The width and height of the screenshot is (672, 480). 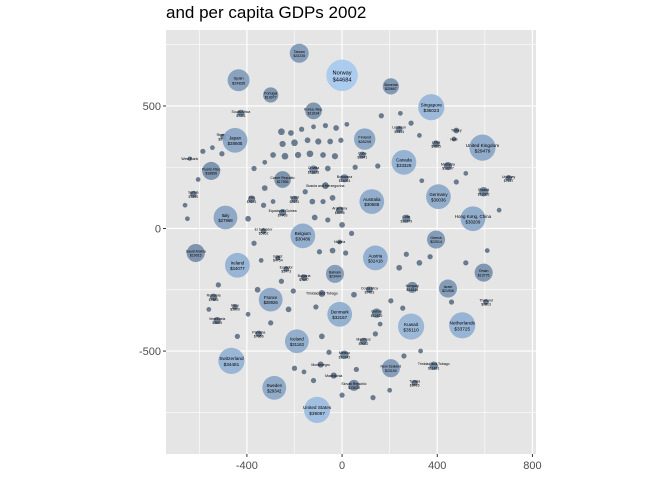 I want to click on bubble-country-label: Botswana, so click(x=344, y=177).